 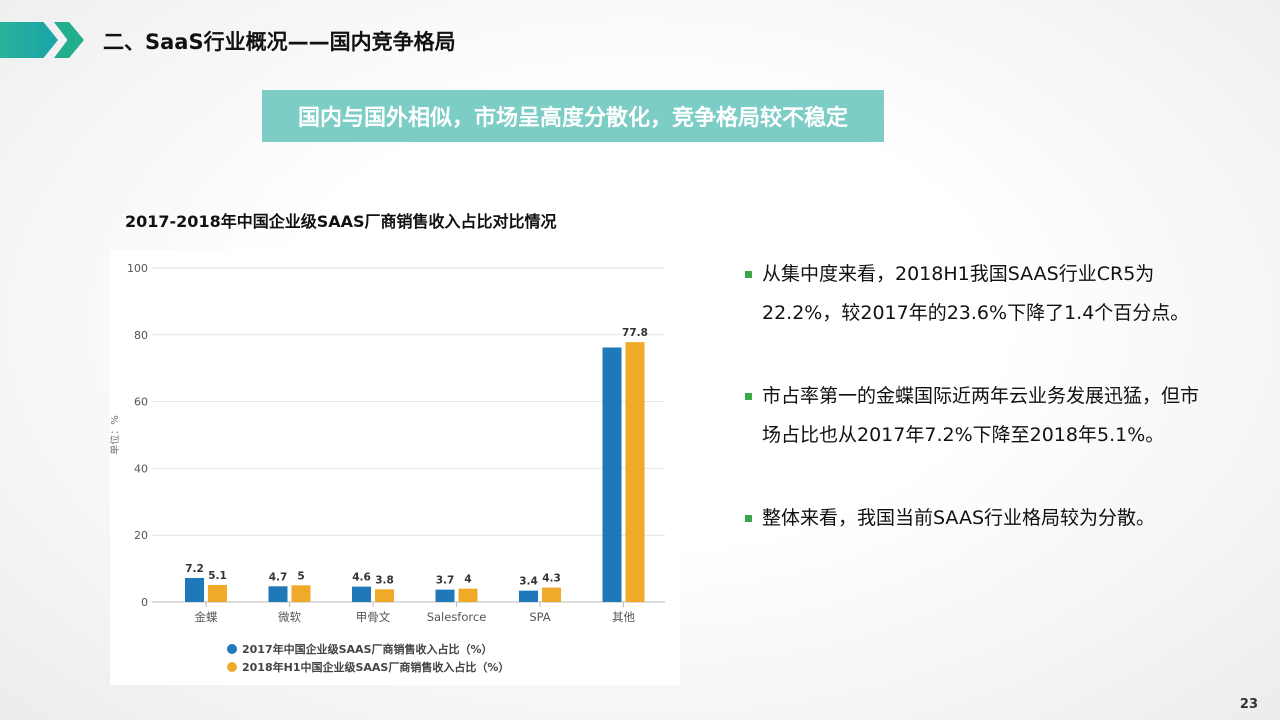 What do you see at coordinates (279, 42) in the screenshot?
I see `page-title: 二、SaaS行业概况——国内竞争格局` at bounding box center [279, 42].